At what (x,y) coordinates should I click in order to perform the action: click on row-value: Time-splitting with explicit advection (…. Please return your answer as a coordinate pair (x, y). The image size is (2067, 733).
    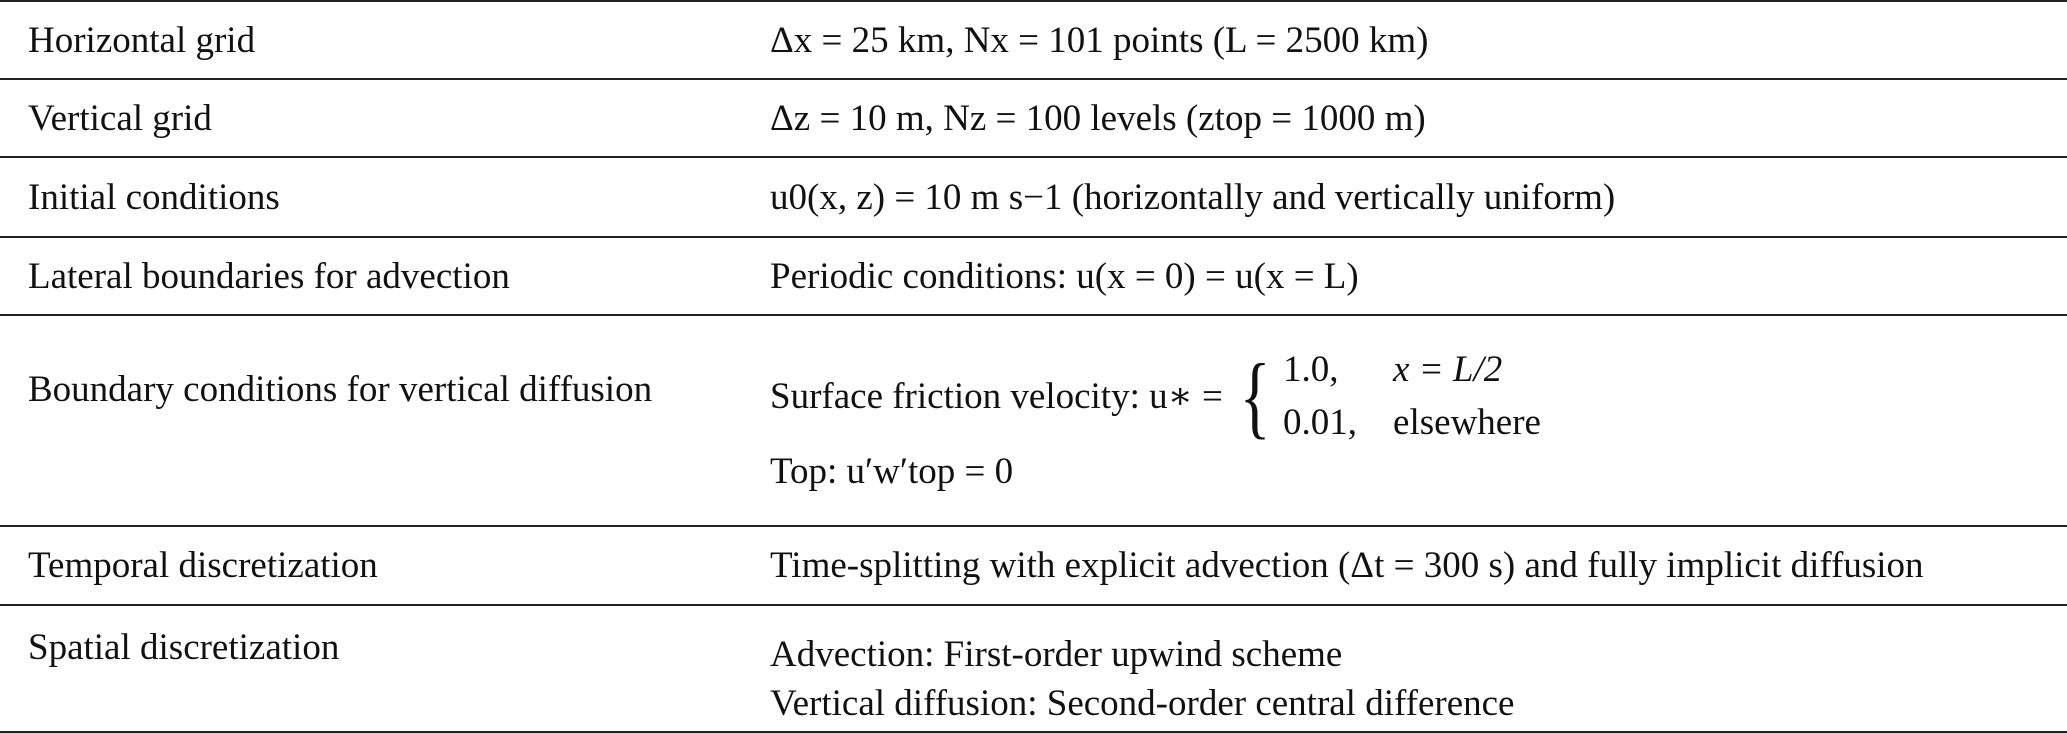
    Looking at the image, I should click on (1347, 565).